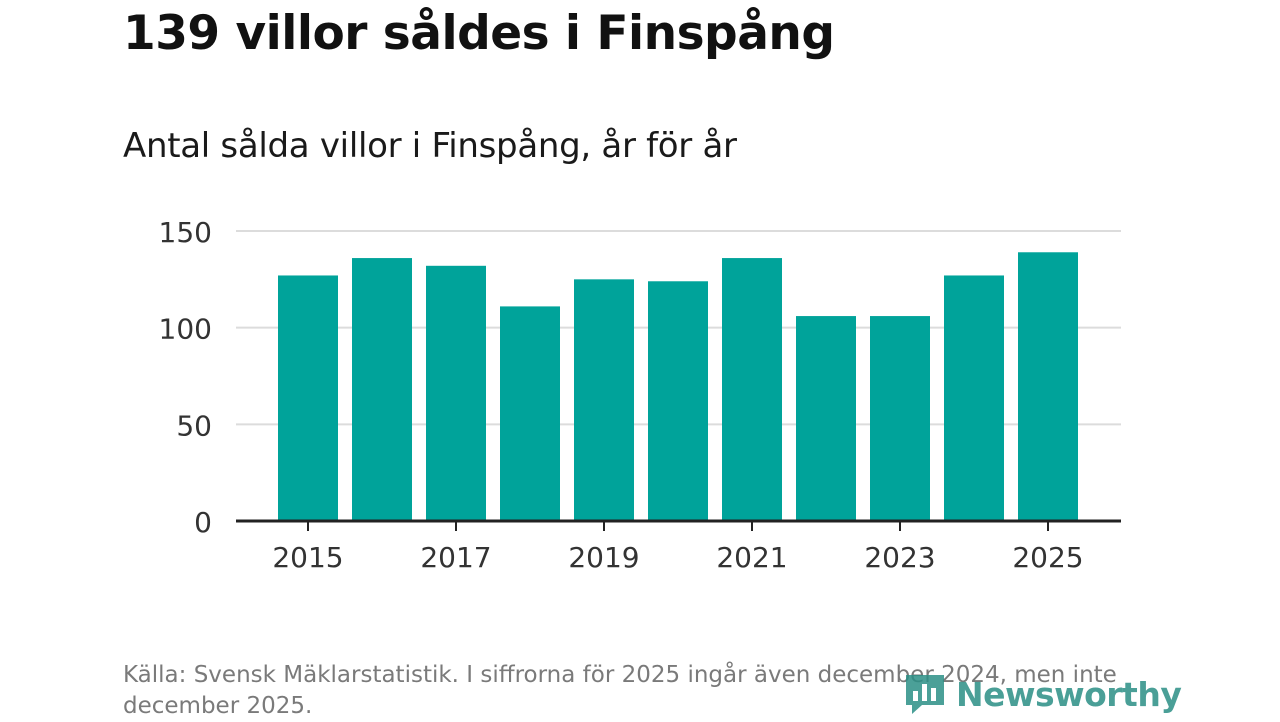  I want to click on y-tick-label: 150, so click(185, 232).